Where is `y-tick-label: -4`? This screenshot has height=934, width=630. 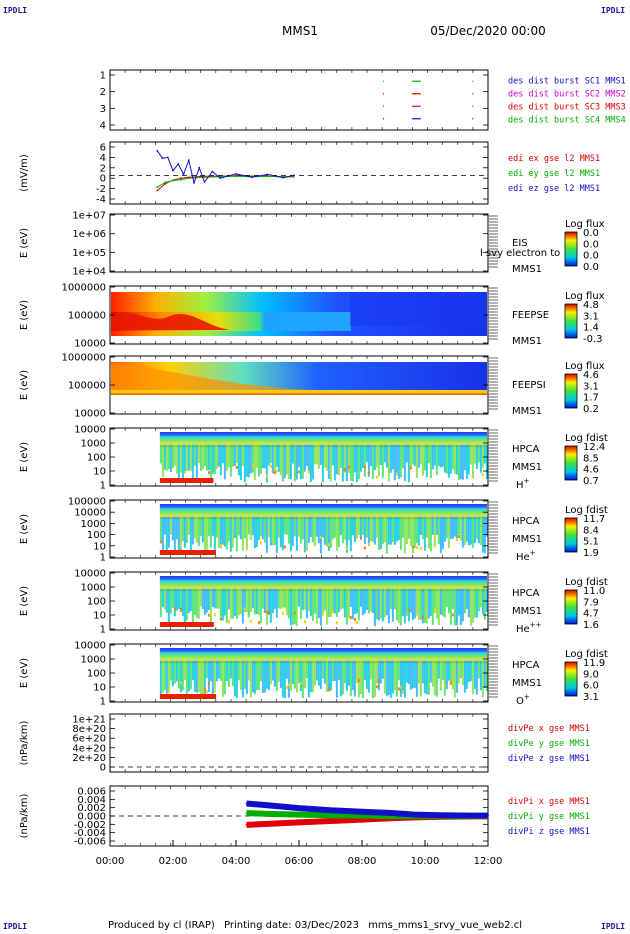
y-tick-label: -4 is located at coordinates (101, 200).